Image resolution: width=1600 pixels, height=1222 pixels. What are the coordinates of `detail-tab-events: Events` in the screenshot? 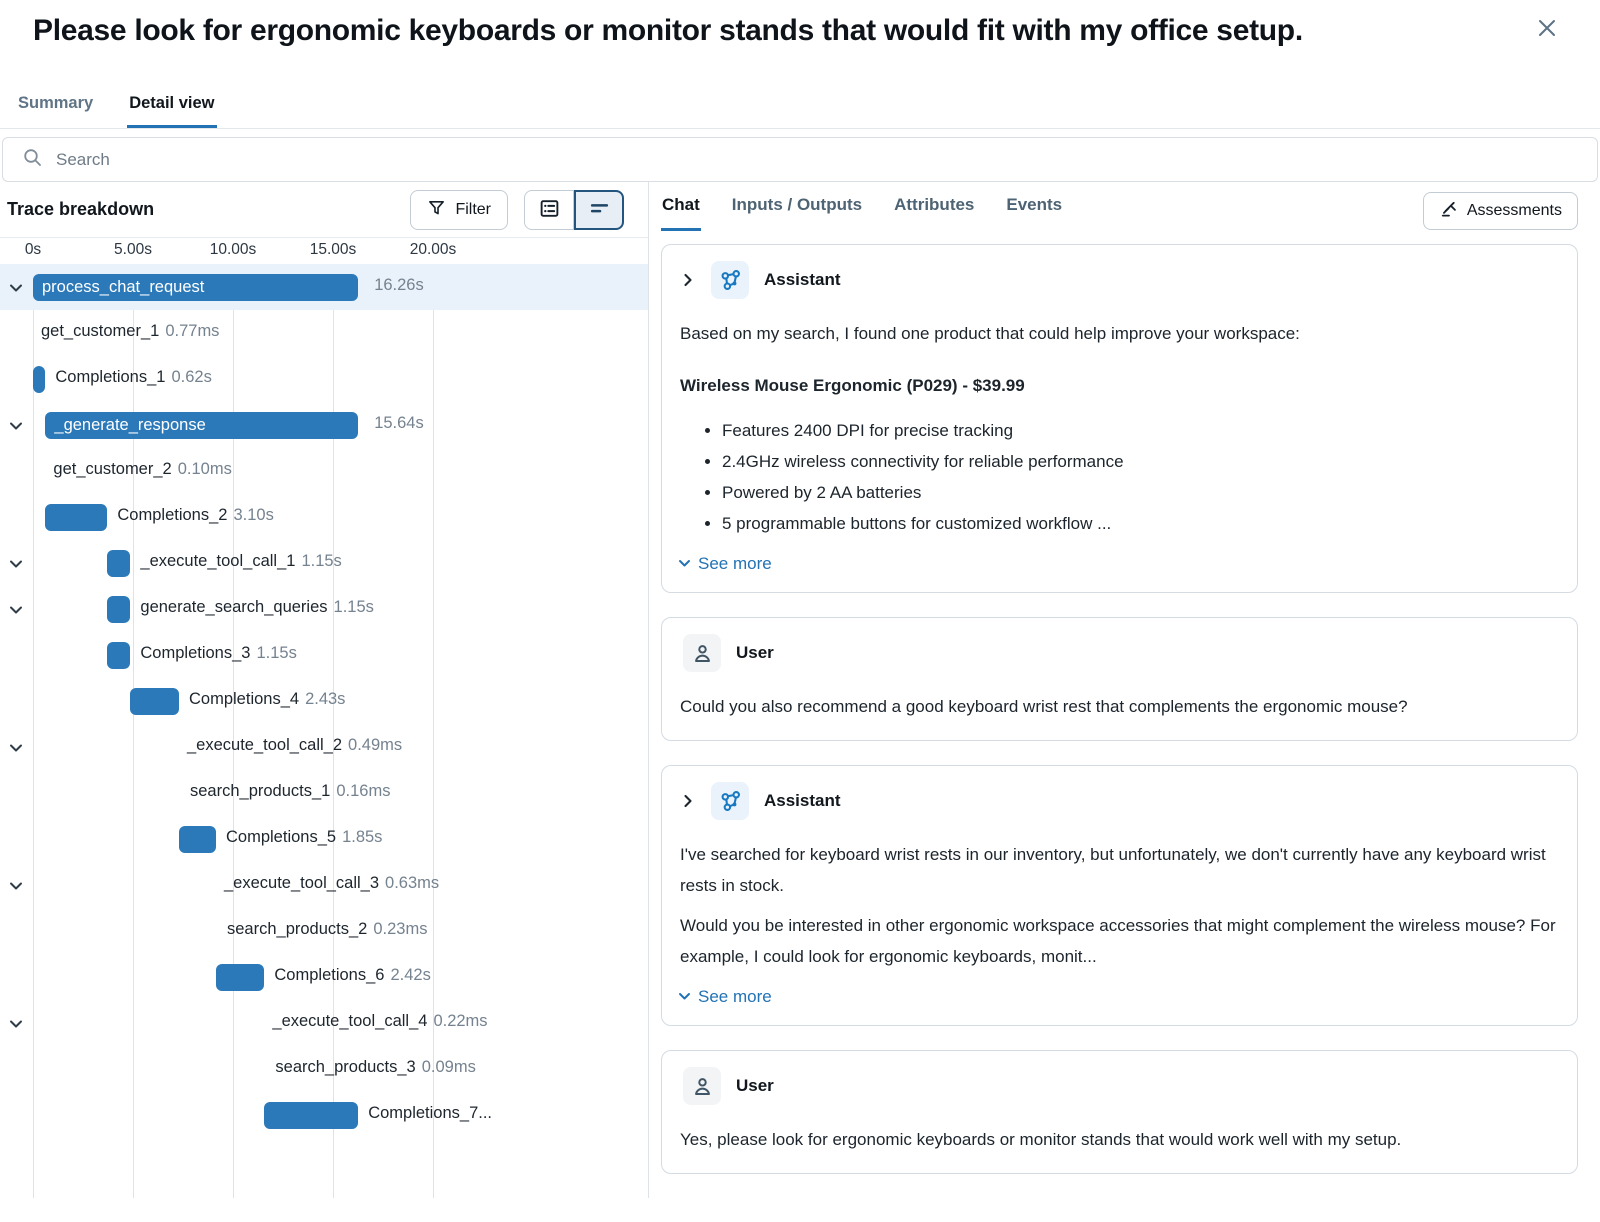 It's located at (1034, 211).